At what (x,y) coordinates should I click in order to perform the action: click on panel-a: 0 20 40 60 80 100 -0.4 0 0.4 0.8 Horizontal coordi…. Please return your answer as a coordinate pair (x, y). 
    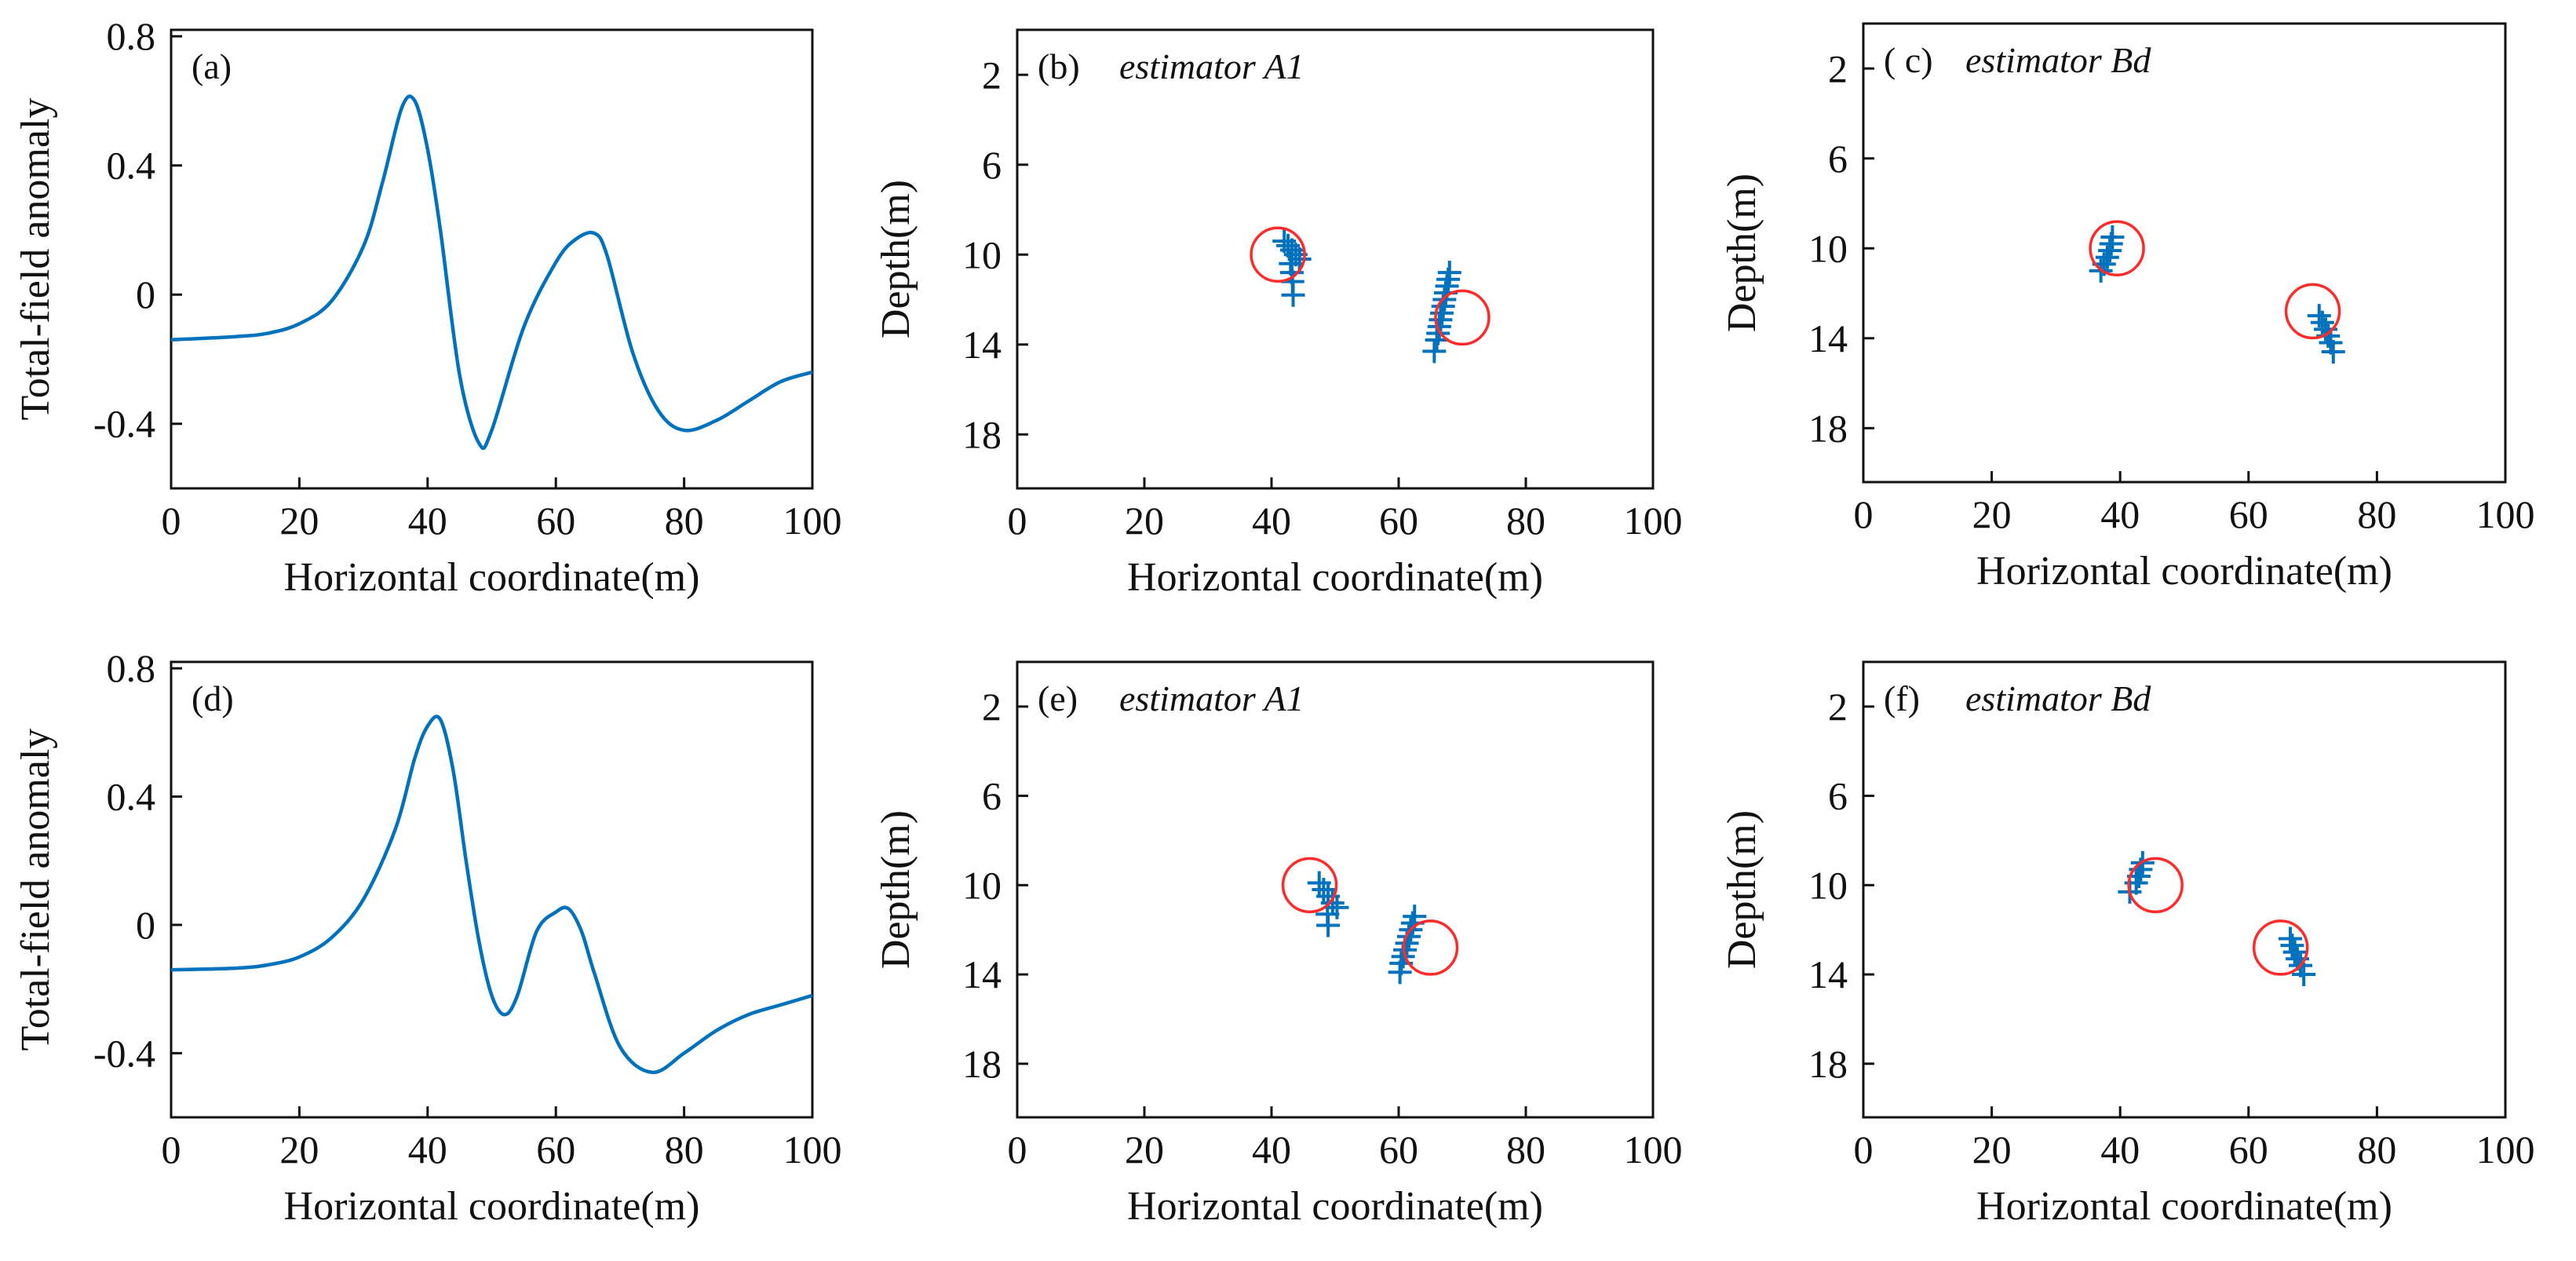
    Looking at the image, I should click on (427, 307).